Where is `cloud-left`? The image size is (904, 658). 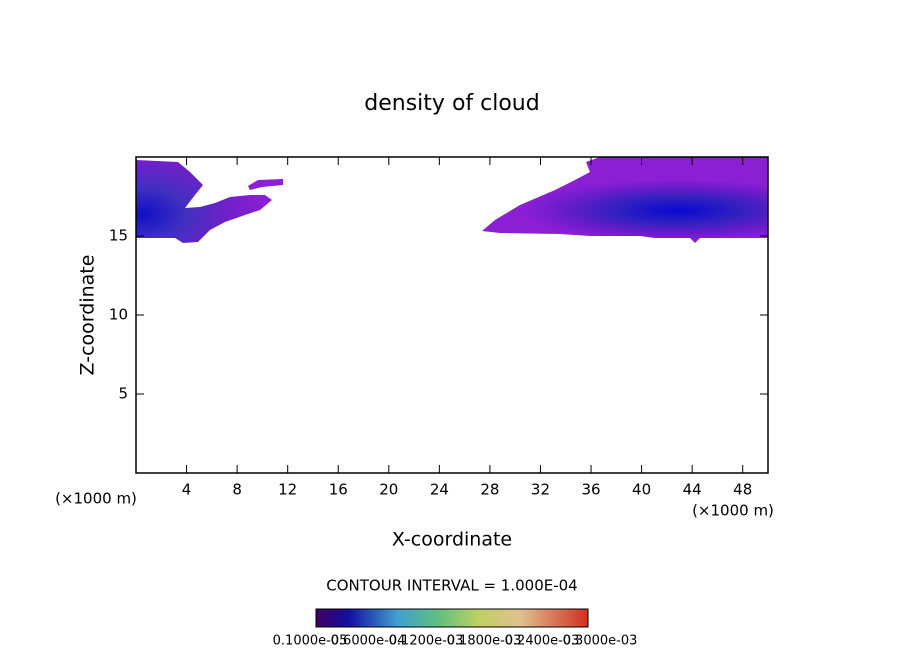 cloud-left is located at coordinates (204, 201).